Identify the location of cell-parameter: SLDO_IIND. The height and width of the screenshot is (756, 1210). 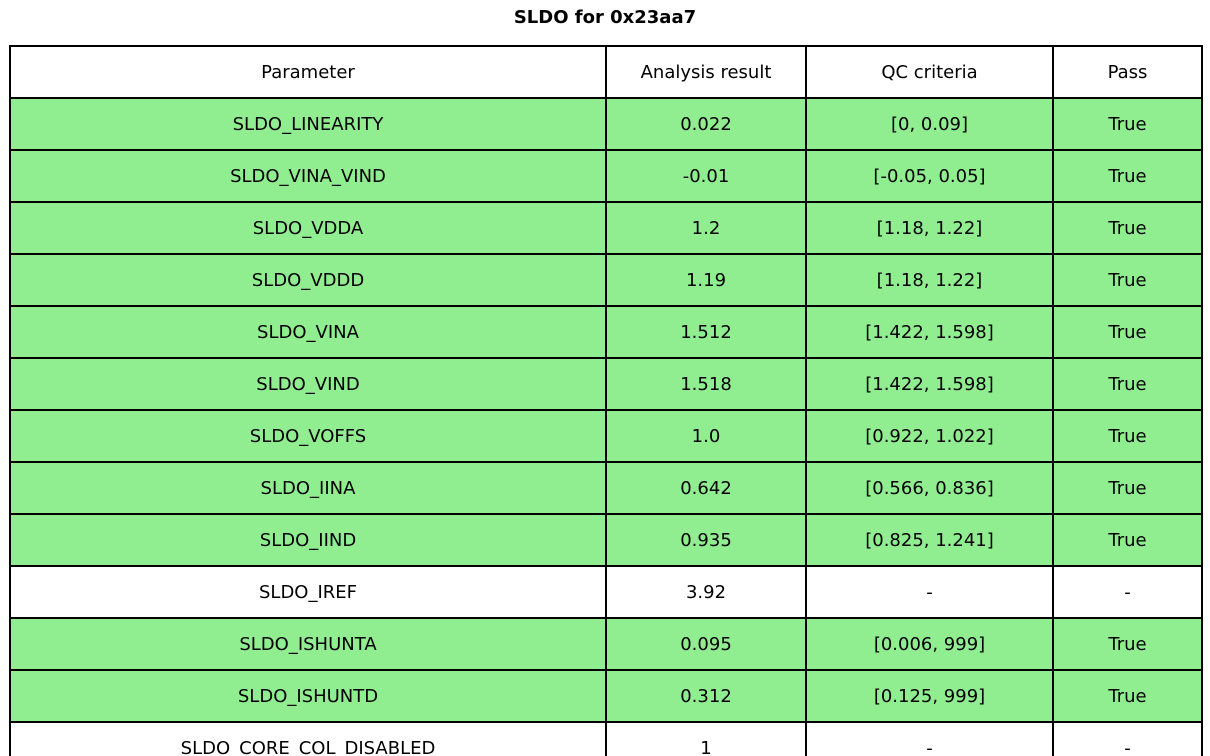
(308, 540).